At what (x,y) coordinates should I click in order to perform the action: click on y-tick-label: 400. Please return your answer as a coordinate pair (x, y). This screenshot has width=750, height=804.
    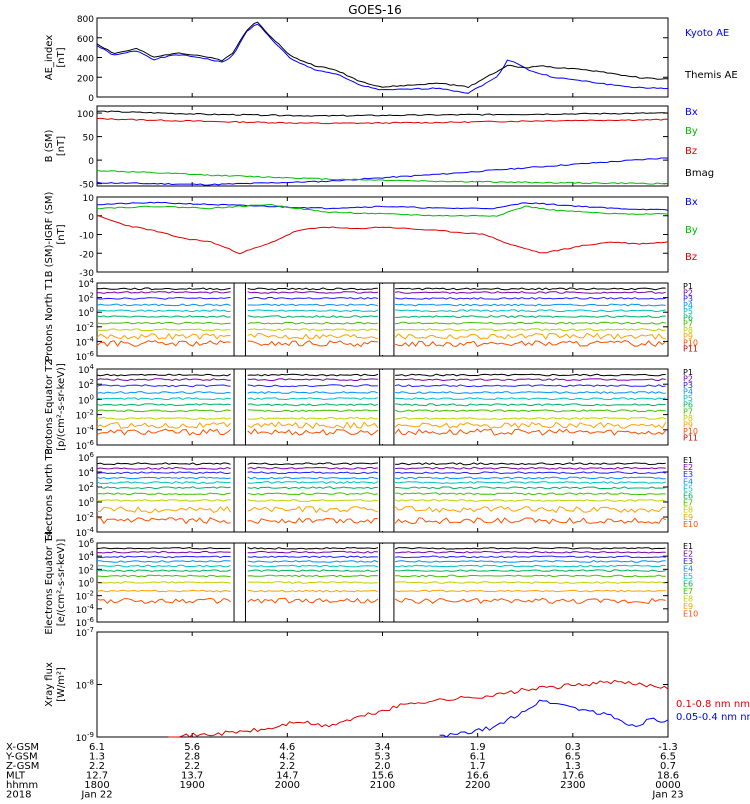
    Looking at the image, I should click on (85, 60).